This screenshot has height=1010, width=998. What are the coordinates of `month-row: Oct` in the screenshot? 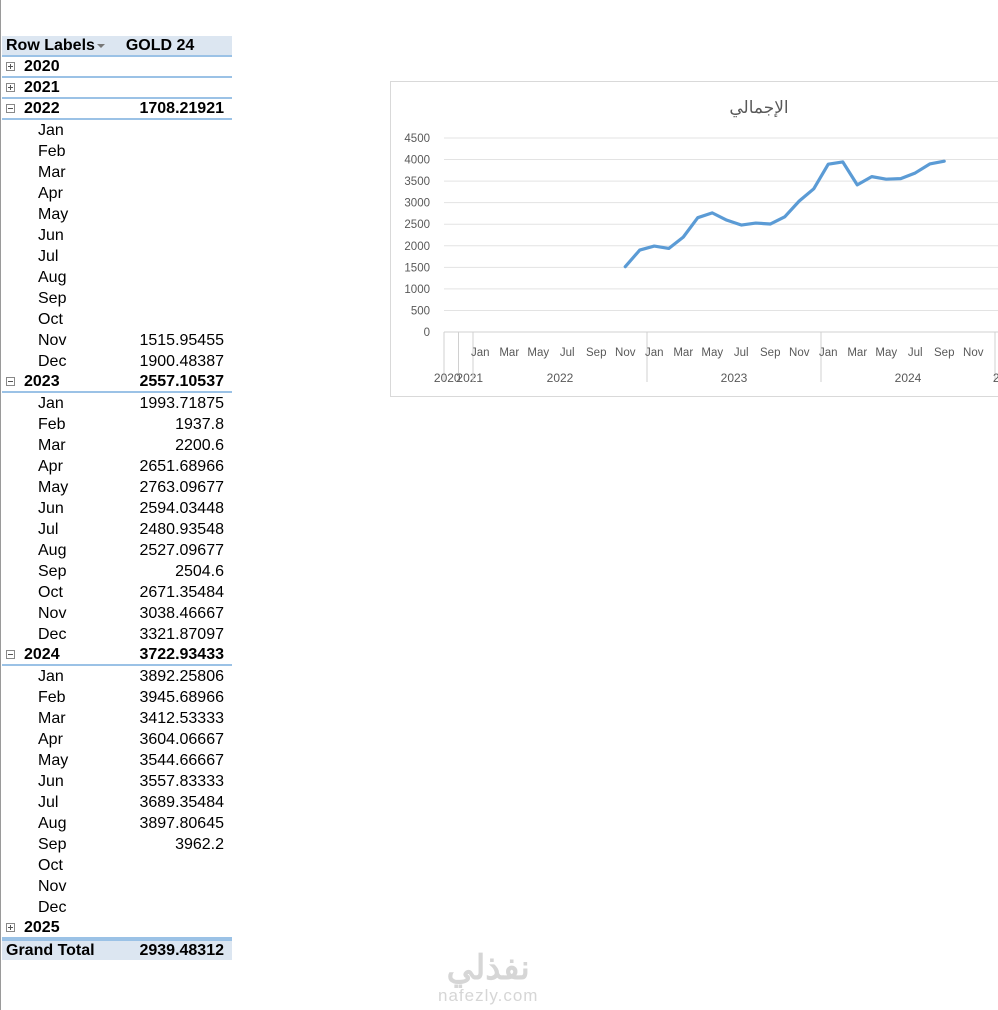 It's located at (117, 865).